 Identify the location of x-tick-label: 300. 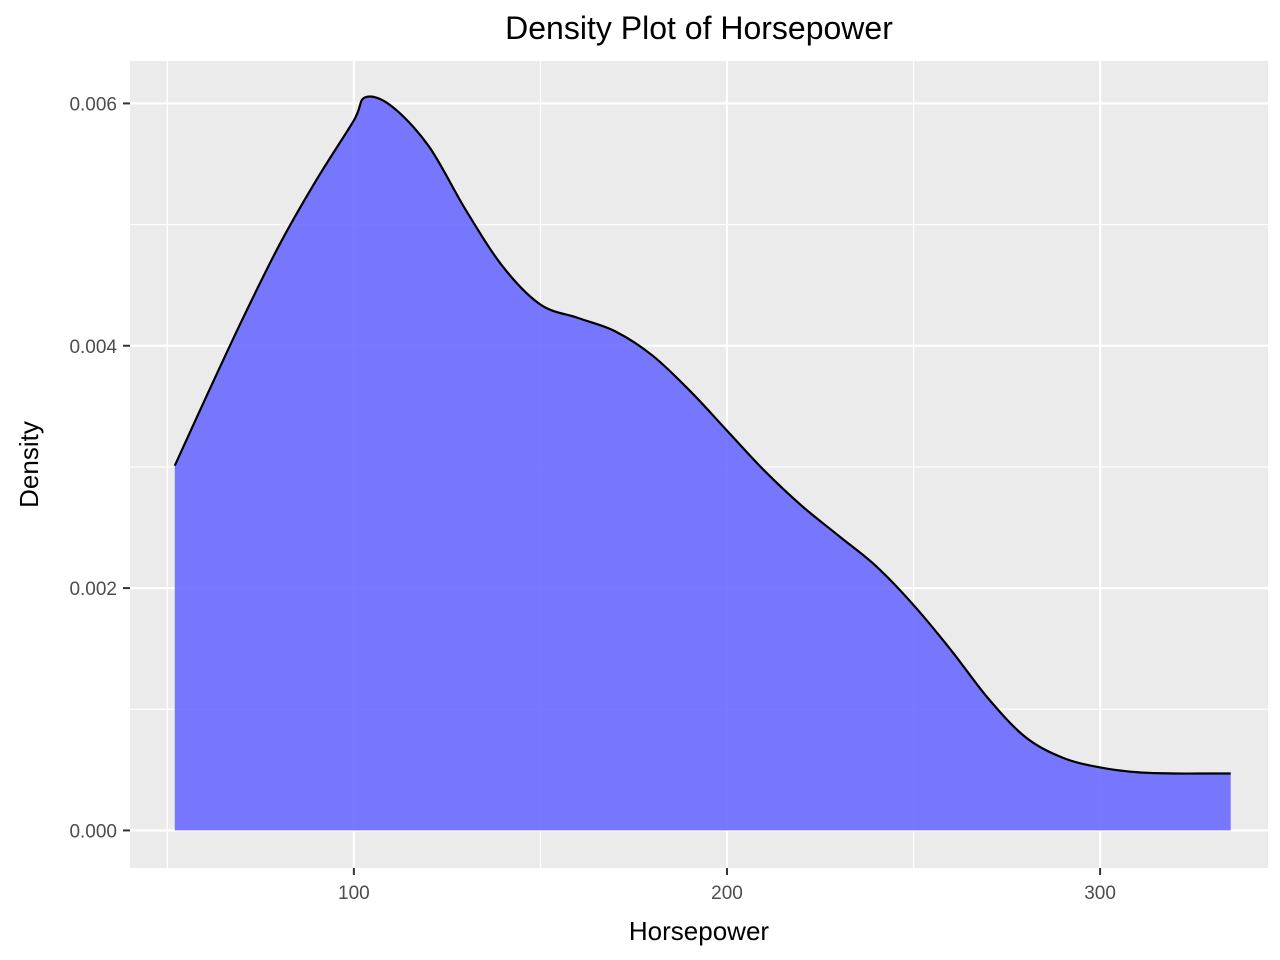
(1100, 893).